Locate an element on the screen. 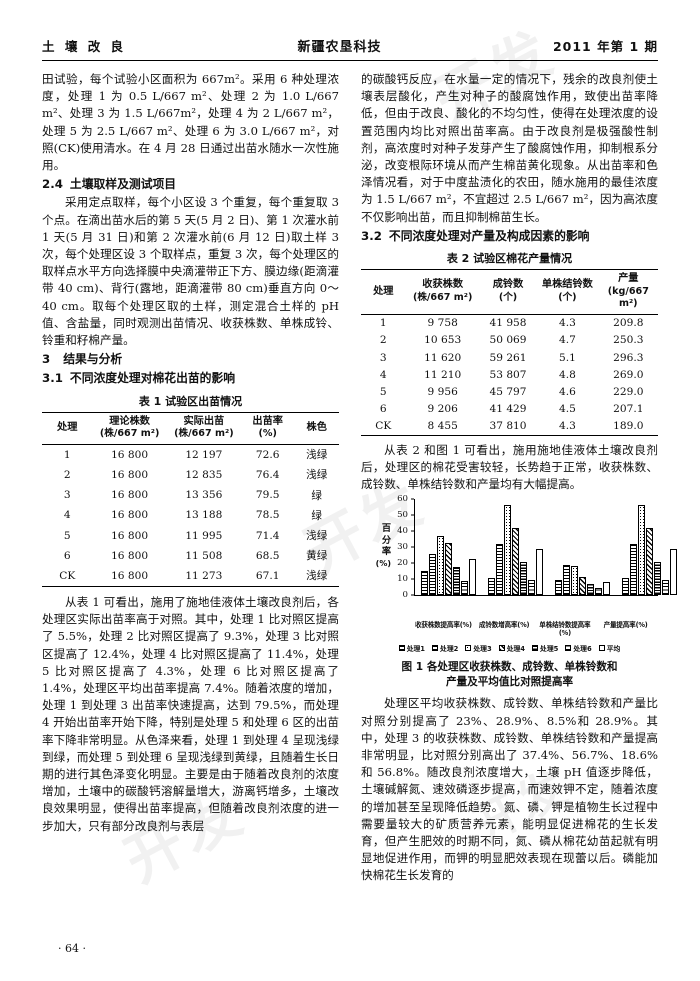 This screenshot has width=700, height=981. cell-actual: 11 273 is located at coordinates (204, 575).